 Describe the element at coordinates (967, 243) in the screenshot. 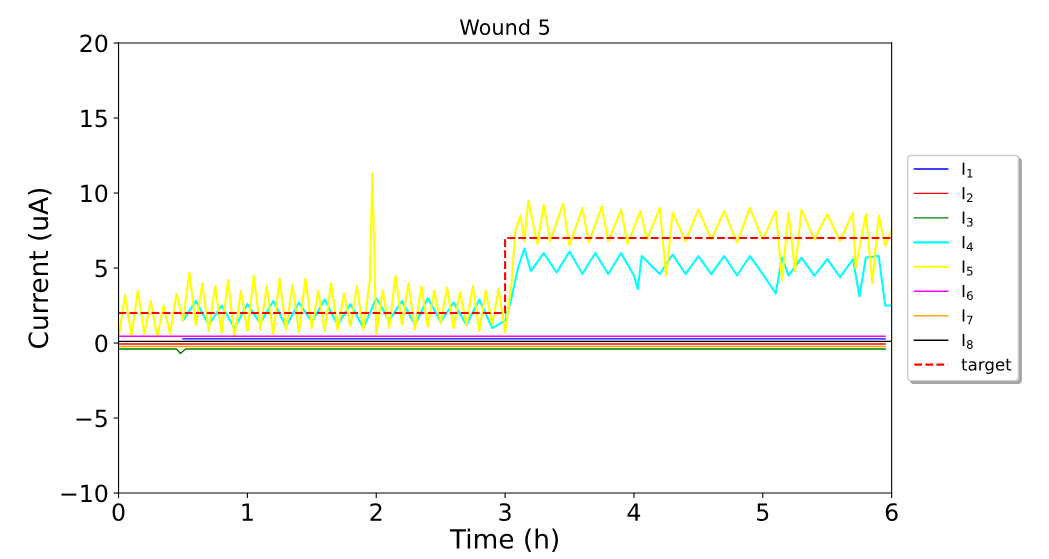

I see `legend-label: I$_{4}$` at that location.